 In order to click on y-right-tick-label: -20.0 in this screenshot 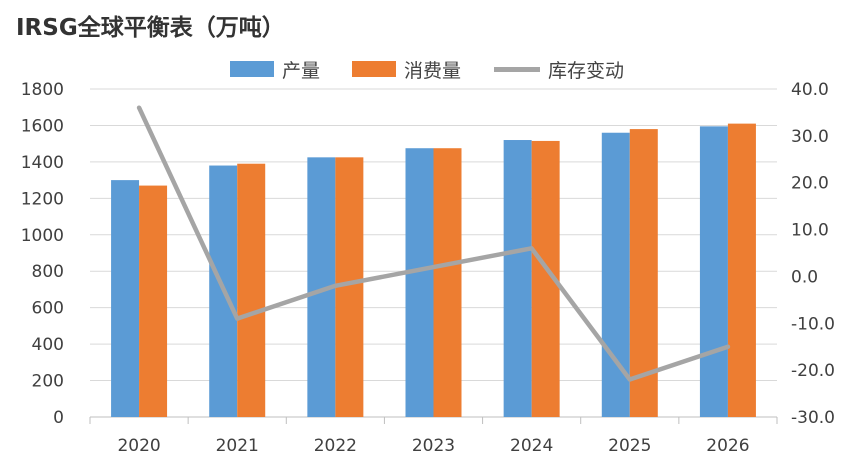, I will do `click(813, 371)`.